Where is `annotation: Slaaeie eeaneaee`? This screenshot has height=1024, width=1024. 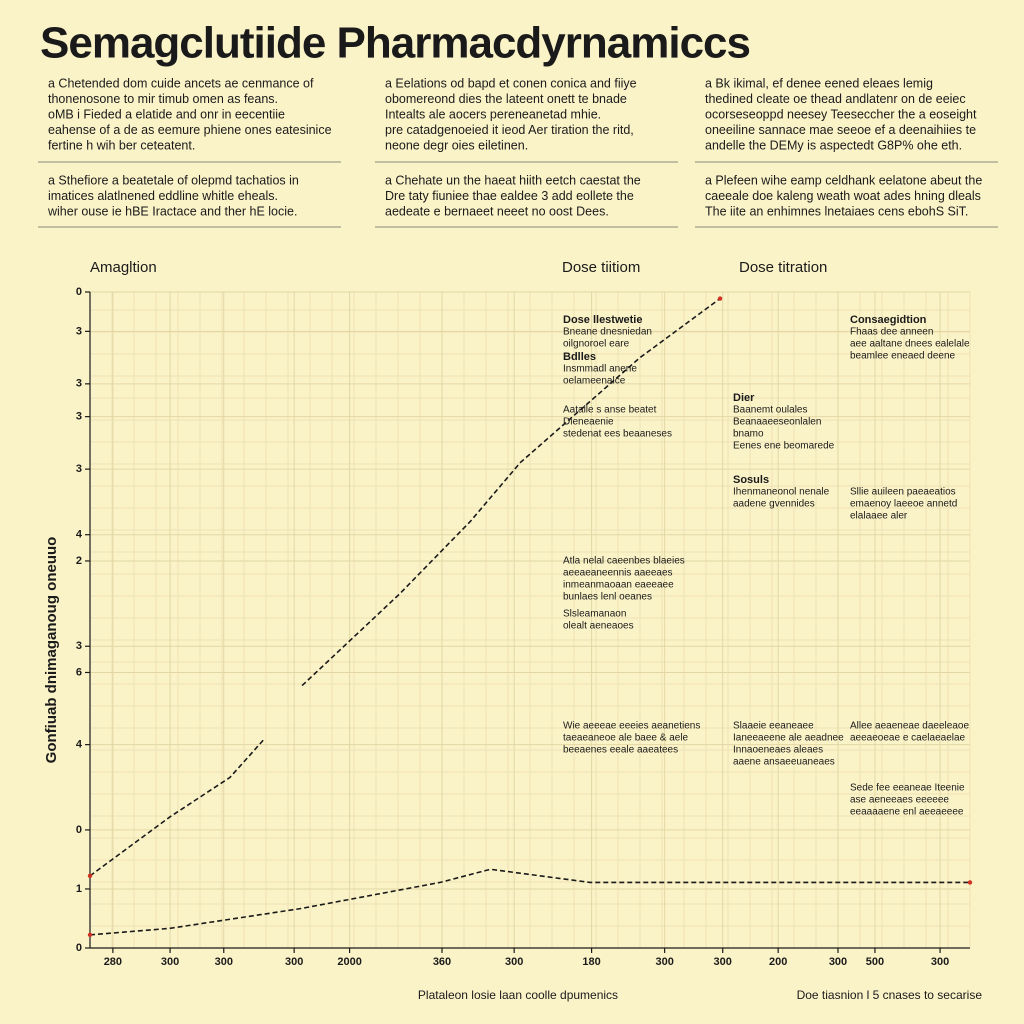
annotation: Slaaeie eeaneaee is located at coordinates (773, 726).